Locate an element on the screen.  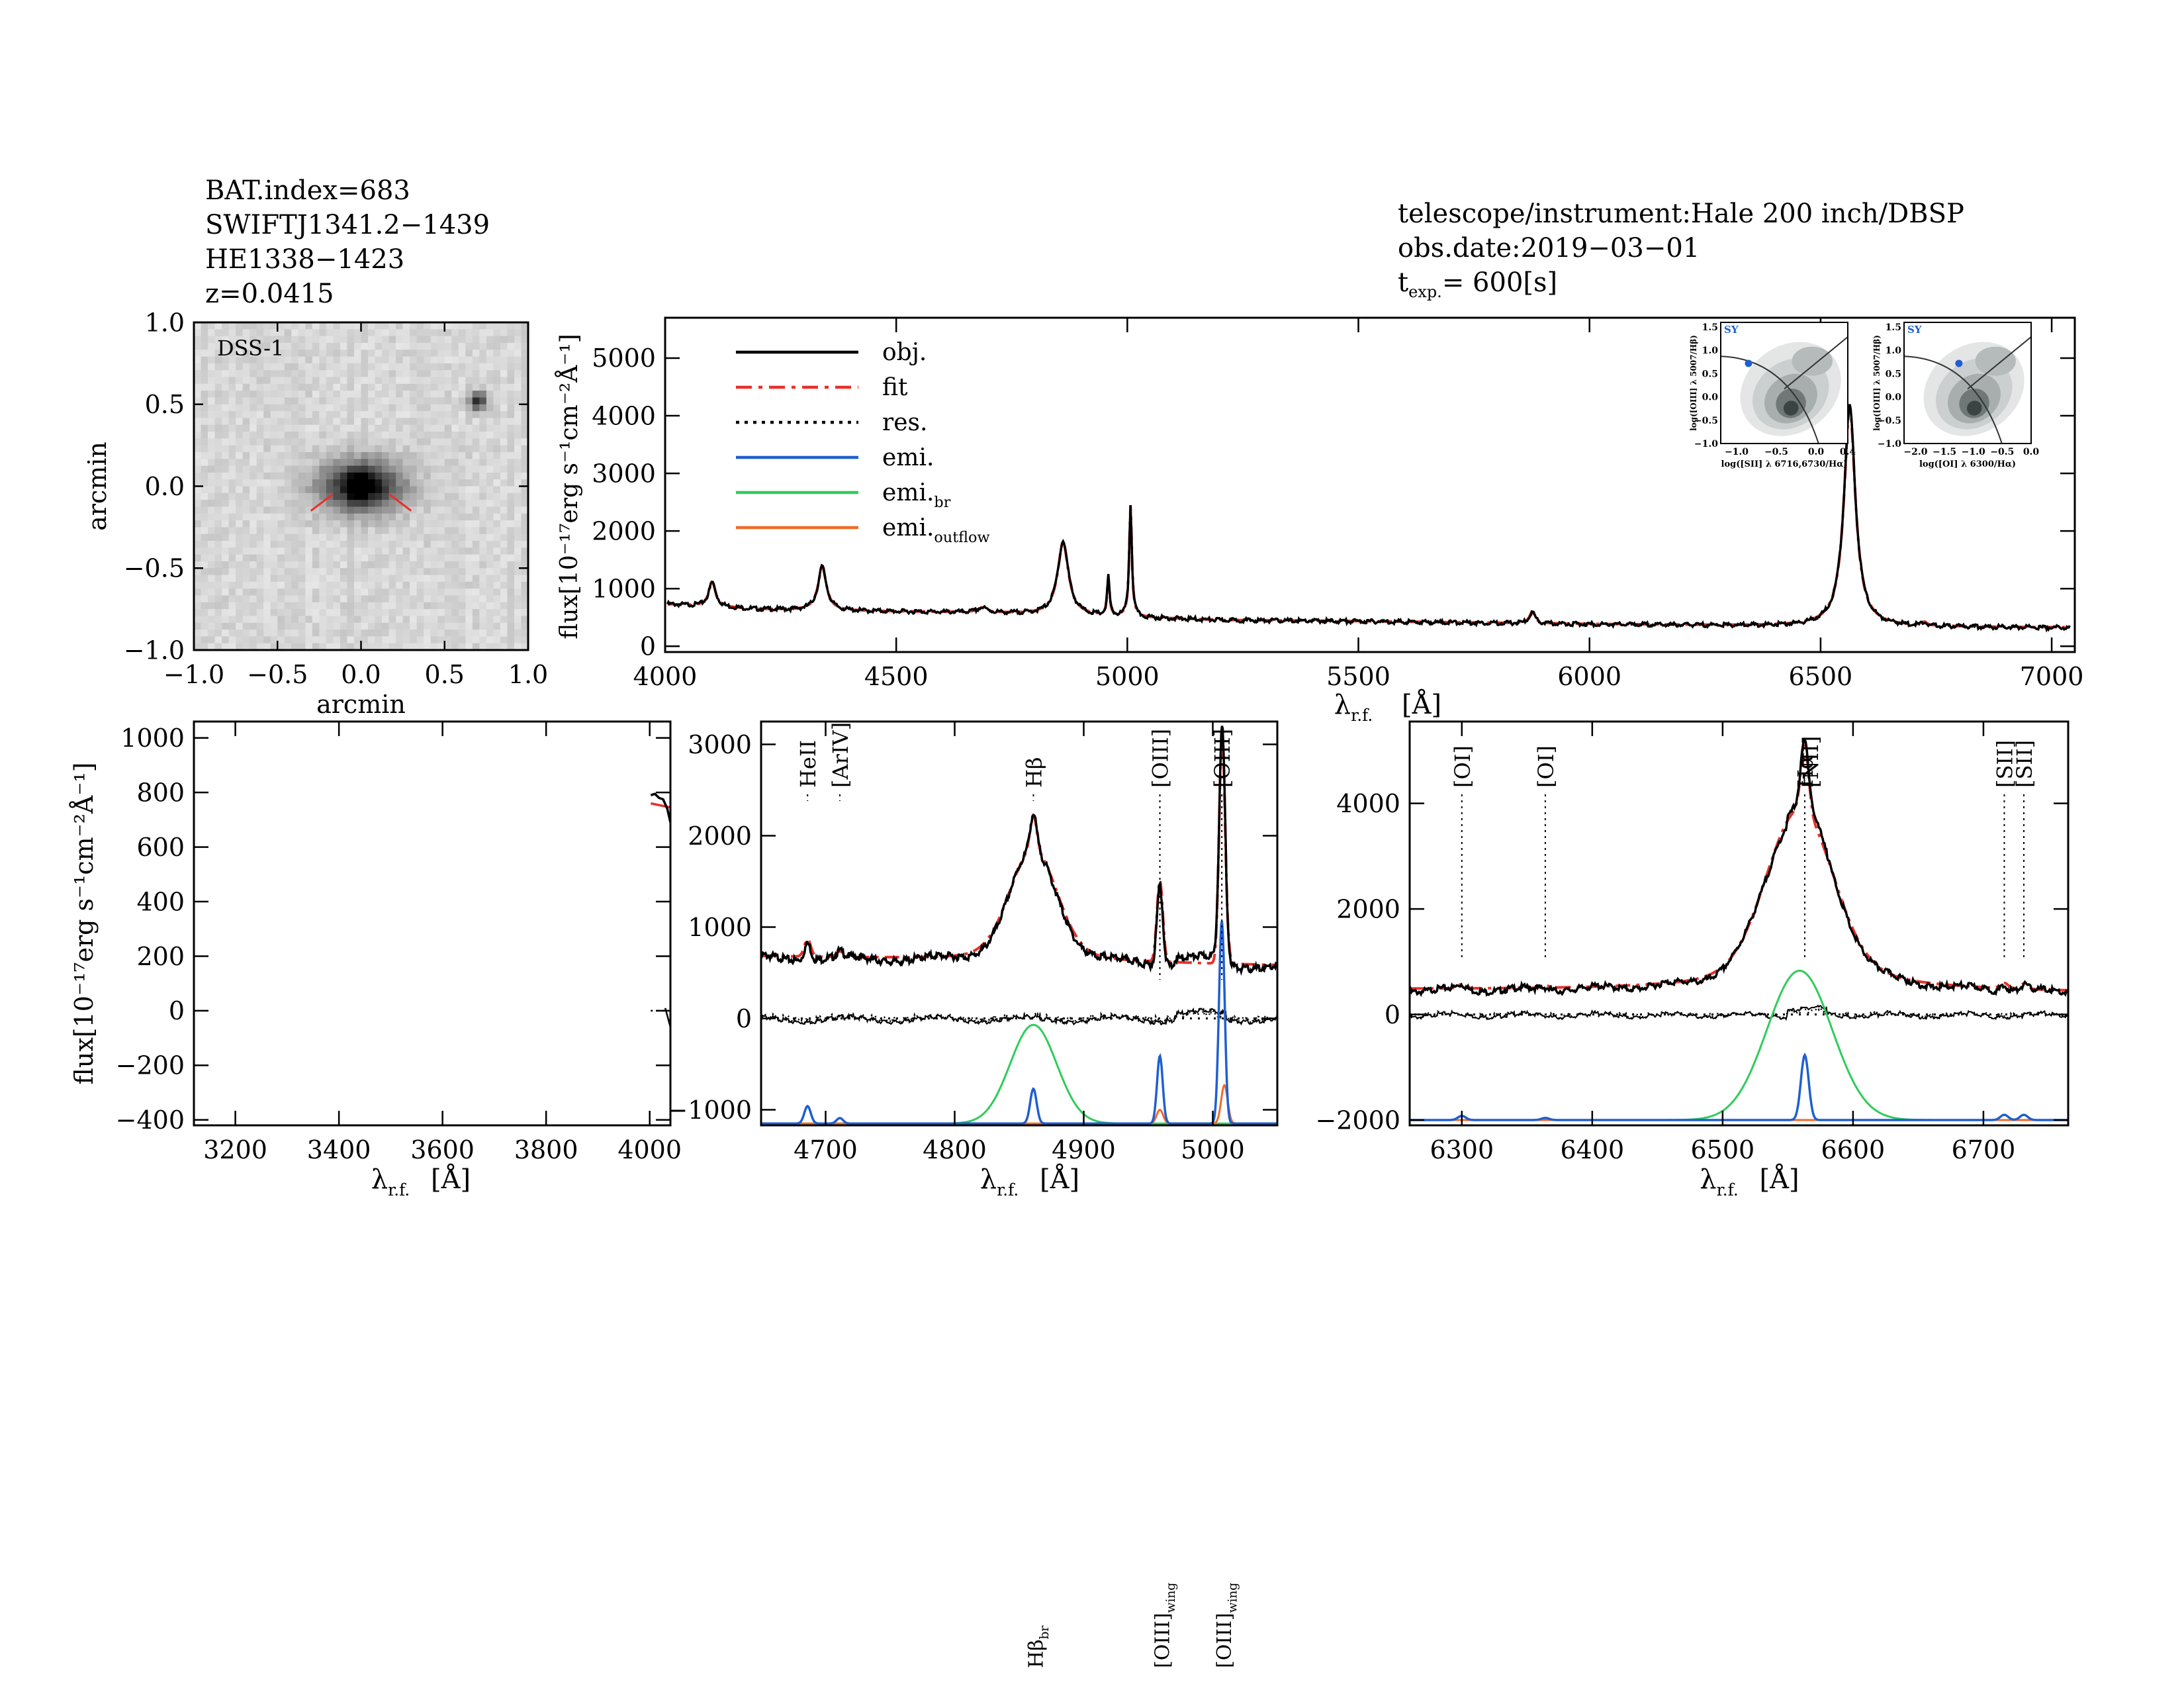
bpt2-ylabel: log([OIII] λ 5007/Hβ) is located at coordinates (1877, 383).